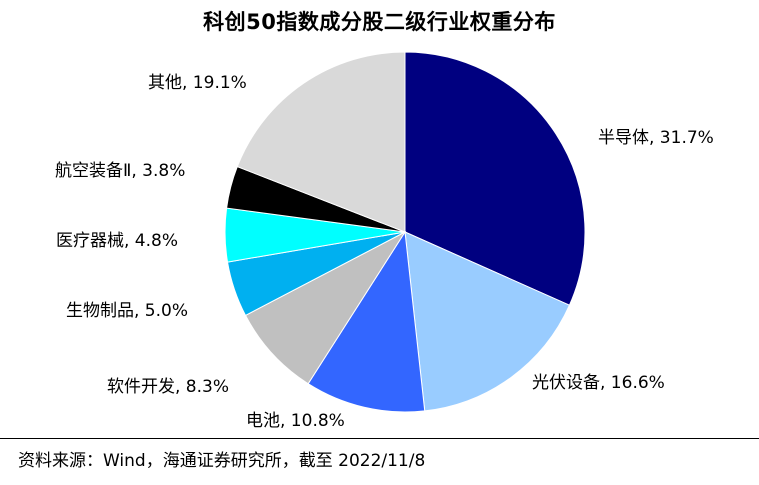 The height and width of the screenshot is (485, 759). Describe the element at coordinates (168, 387) in the screenshot. I see `slice-label: 软件开发, 8.3%` at that location.